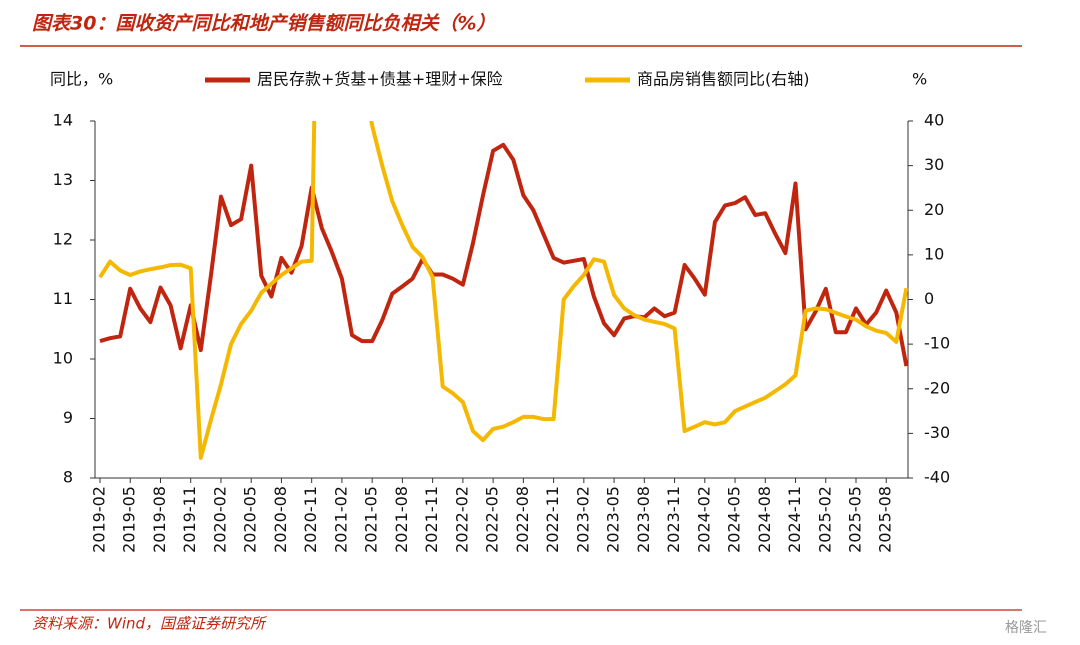 The width and height of the screenshot is (1080, 645). What do you see at coordinates (263, 24) in the screenshot?
I see `chart-title: 图表30：国收资产同比和地产销售额同比负相关（%）` at bounding box center [263, 24].